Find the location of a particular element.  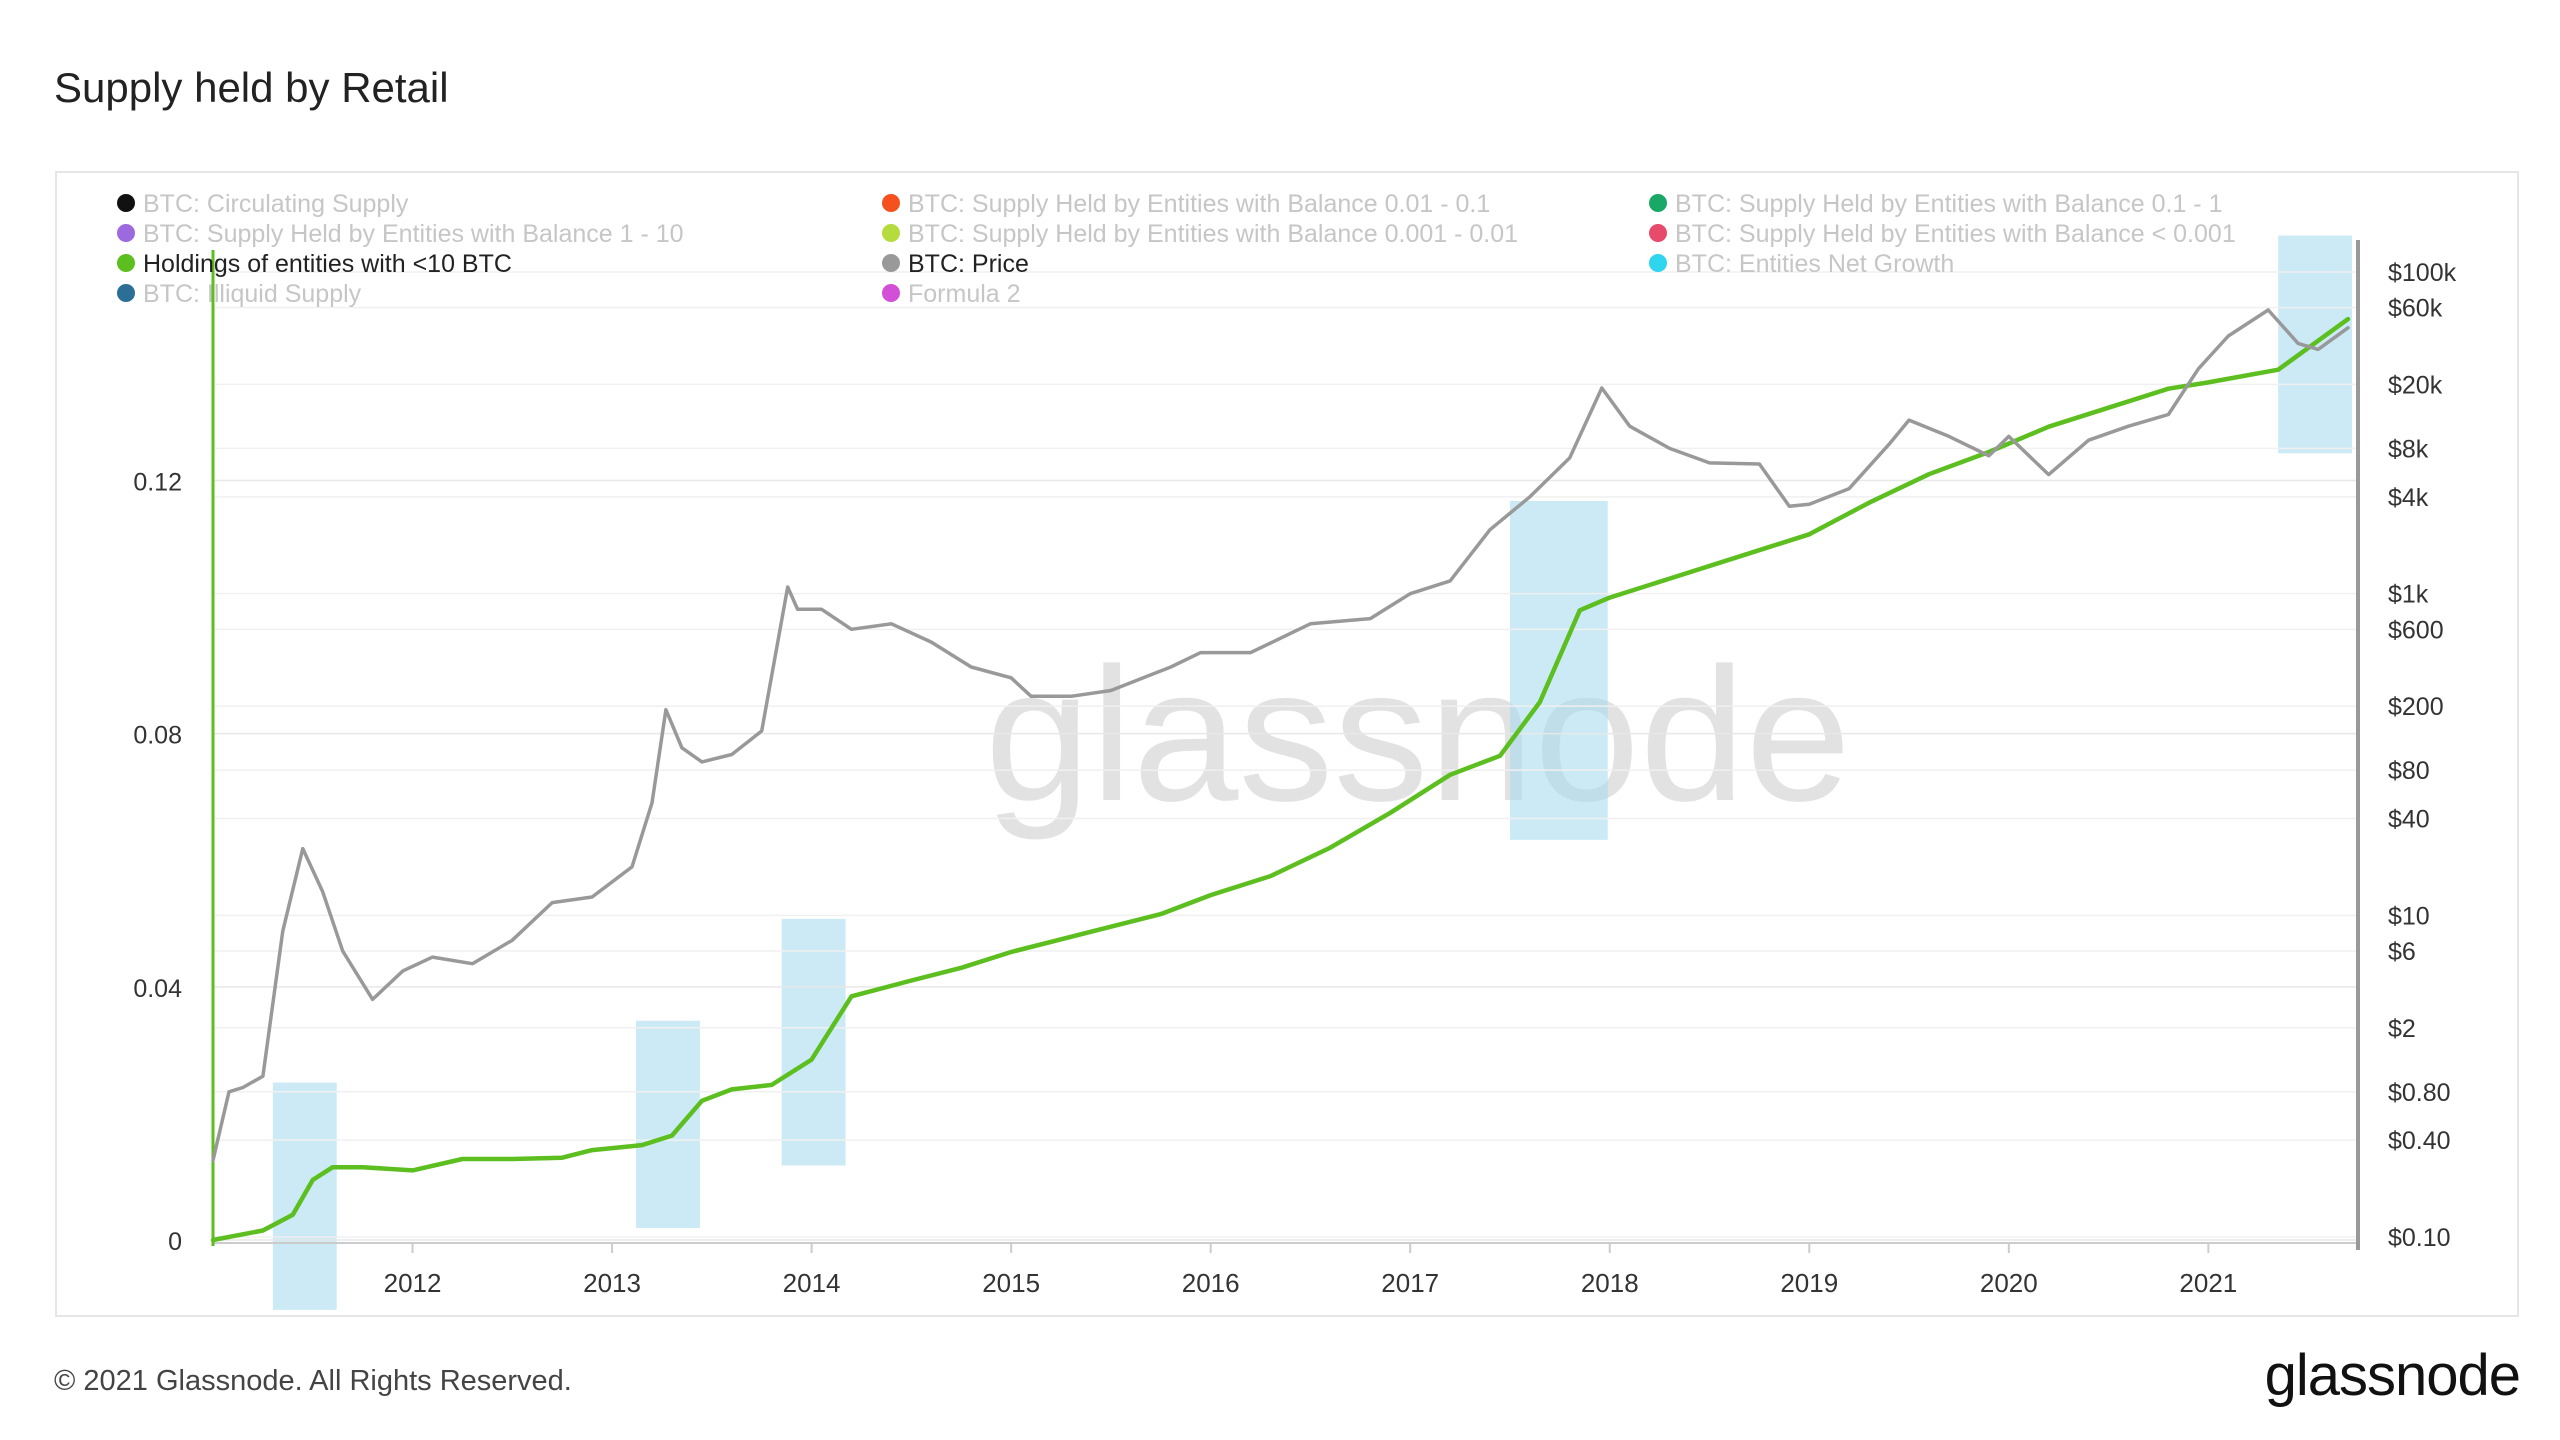

y-right-tick-label: $100k is located at coordinates (2422, 273).